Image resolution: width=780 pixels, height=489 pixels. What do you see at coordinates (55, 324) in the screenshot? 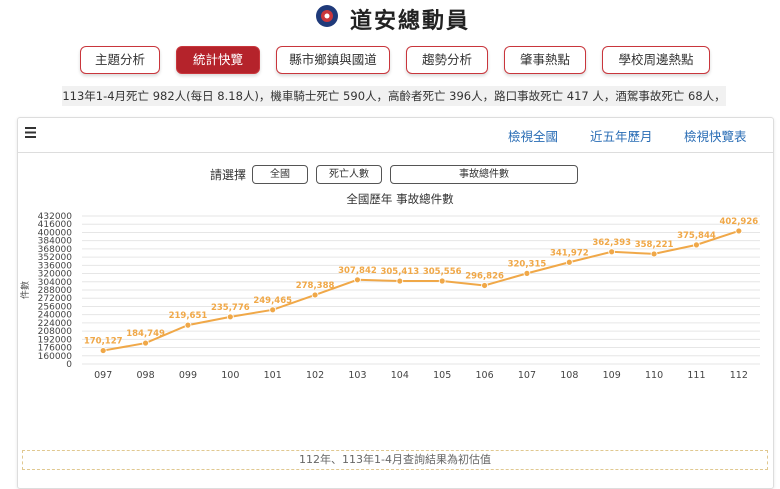
I see `y-tick-label: 224000` at bounding box center [55, 324].